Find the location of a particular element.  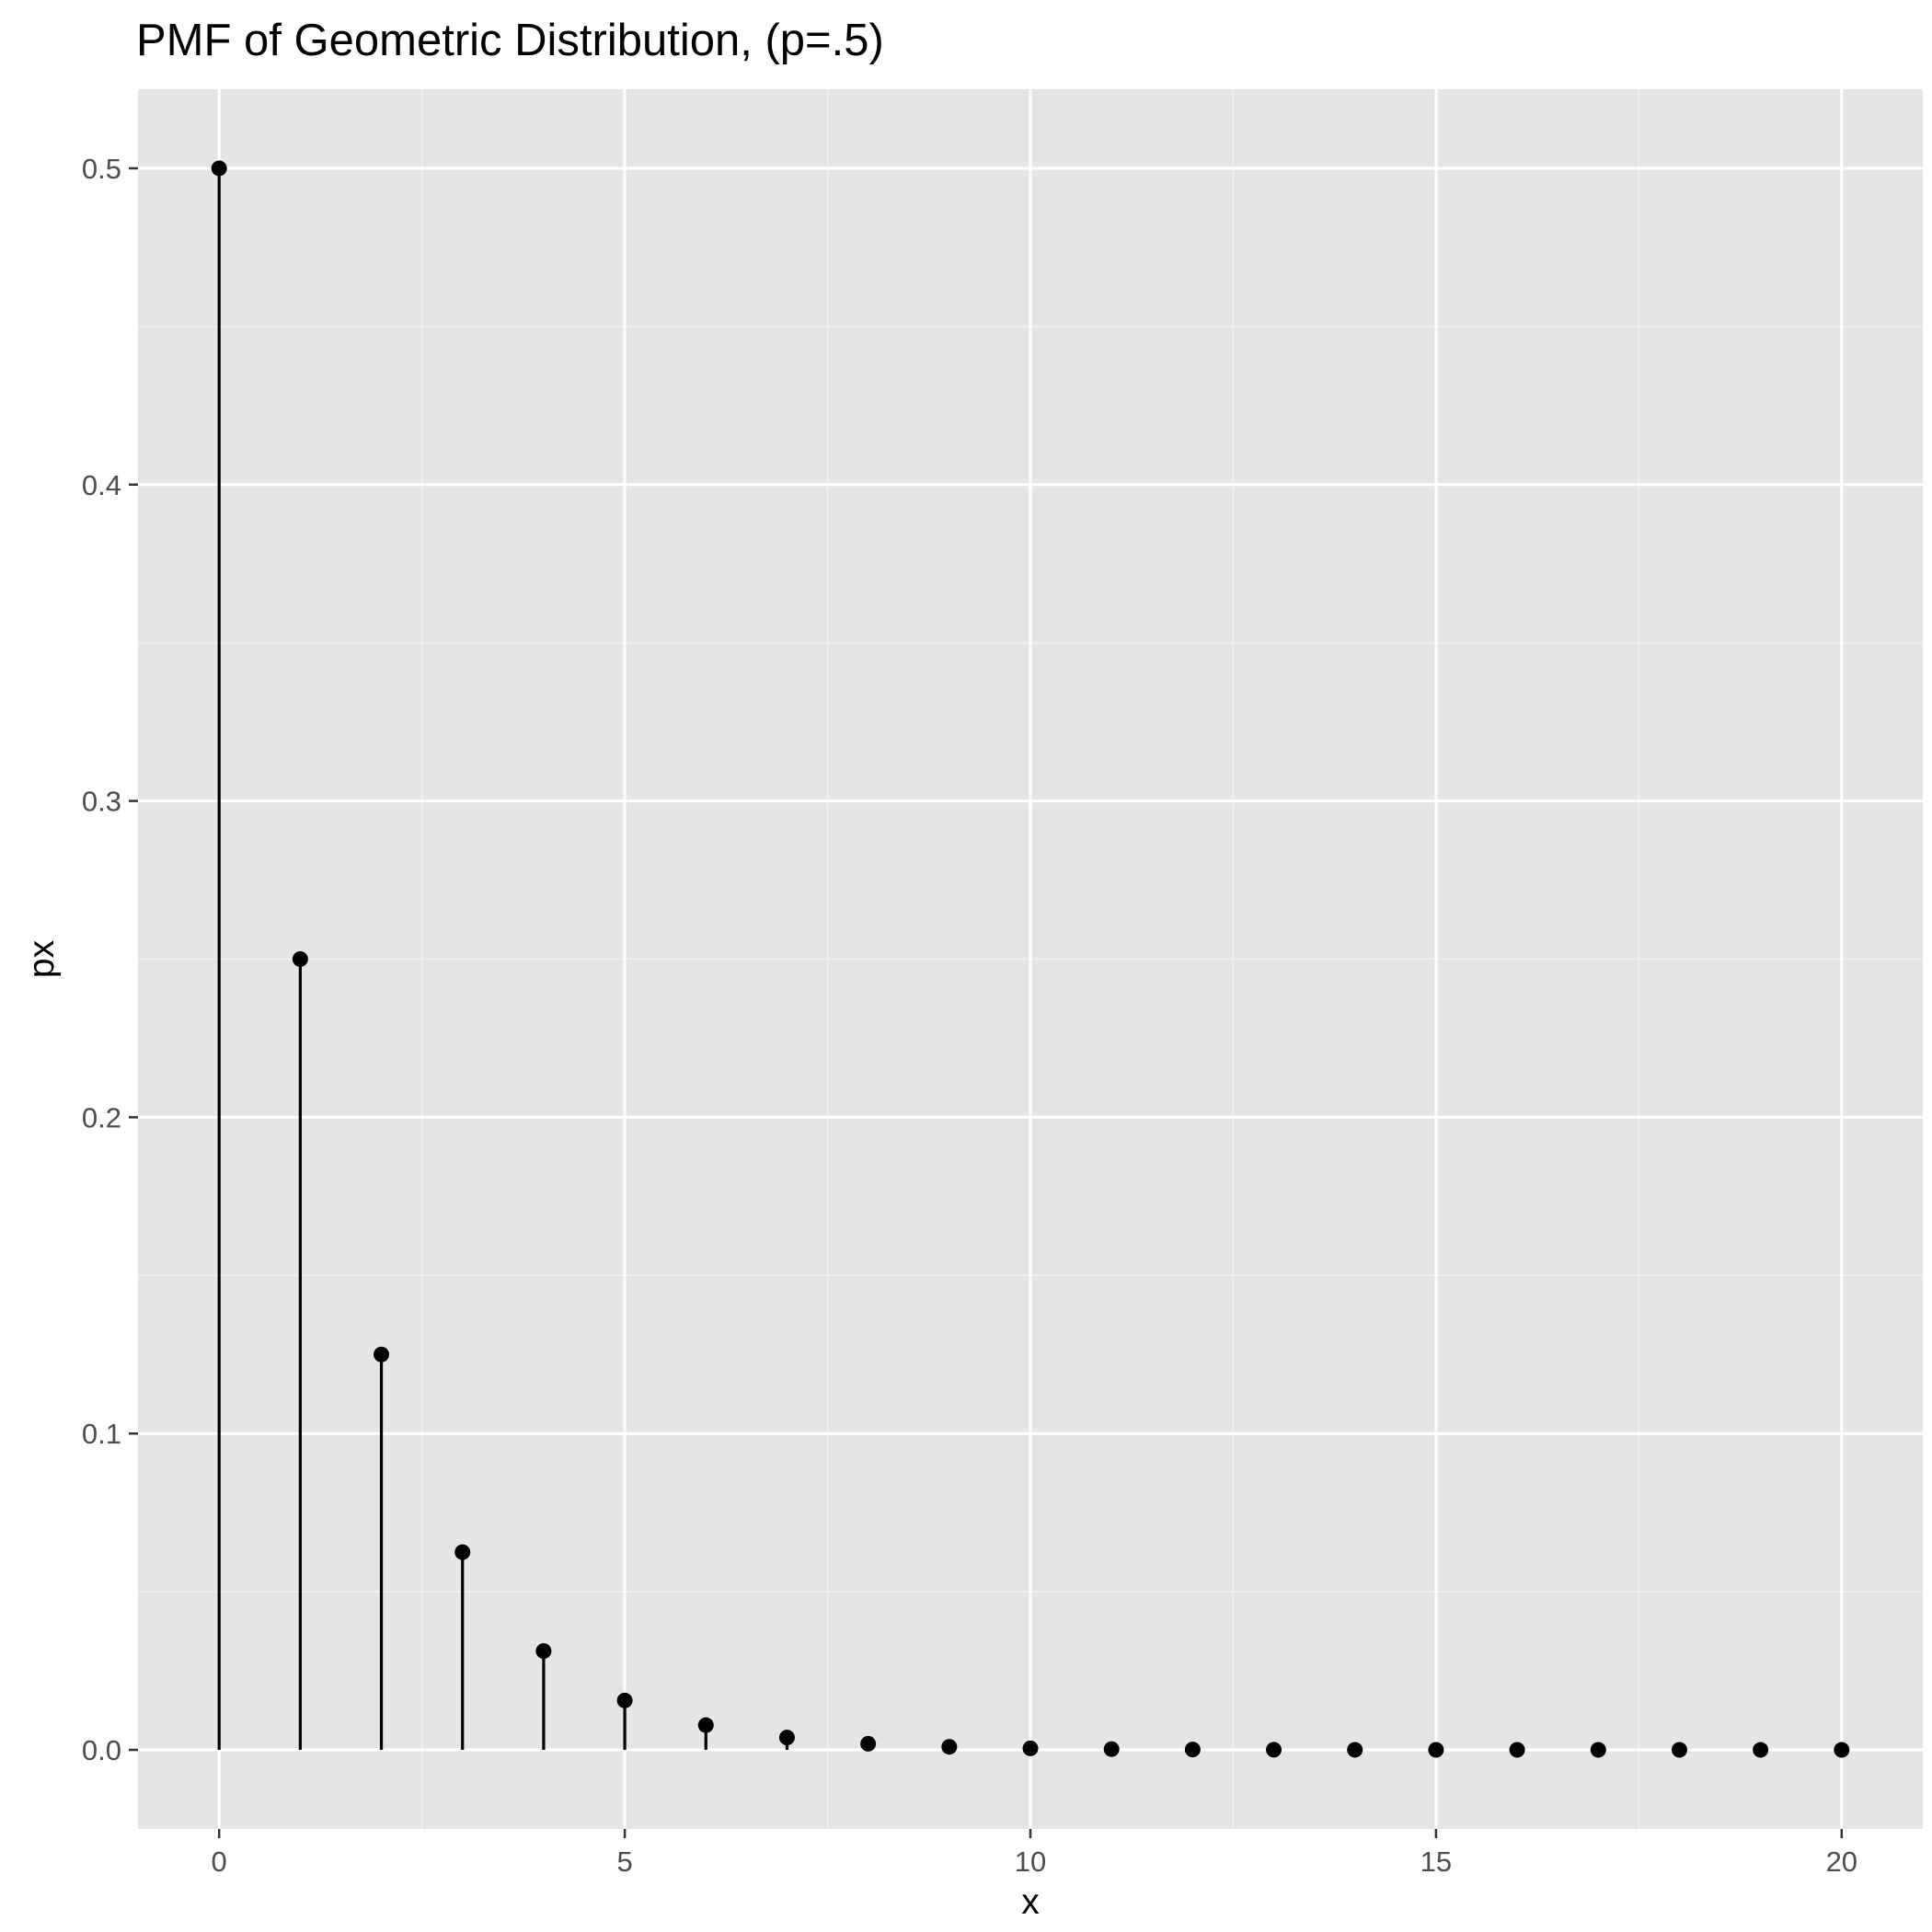

x-tick-label: 5 is located at coordinates (624, 1862).